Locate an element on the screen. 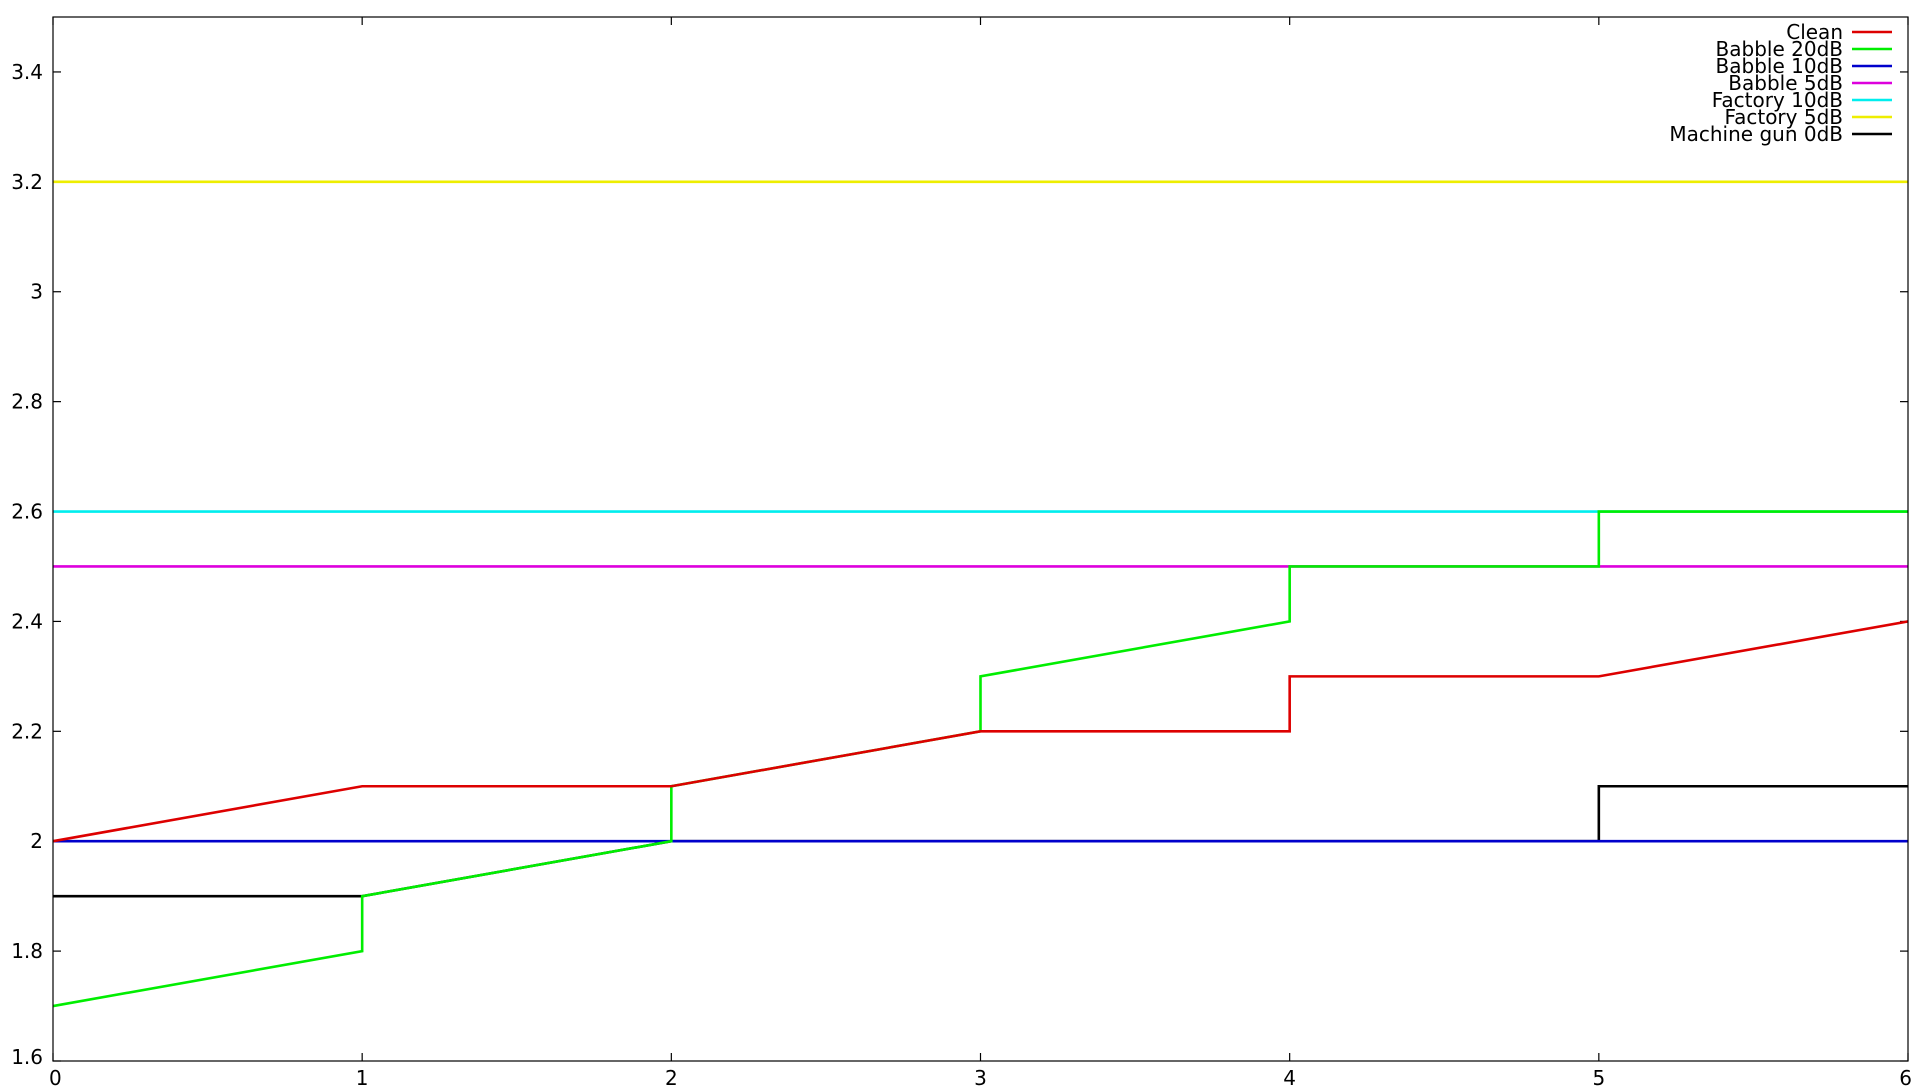 This screenshot has width=1920, height=1089. legend-item: Factory 5dB is located at coordinates (1808, 117).